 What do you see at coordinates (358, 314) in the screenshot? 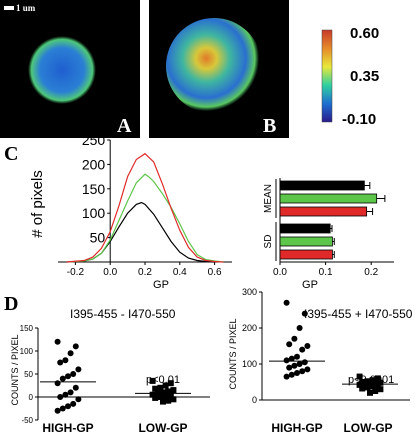
I see `scatter-sum-title: I395-455 + I470-550` at bounding box center [358, 314].